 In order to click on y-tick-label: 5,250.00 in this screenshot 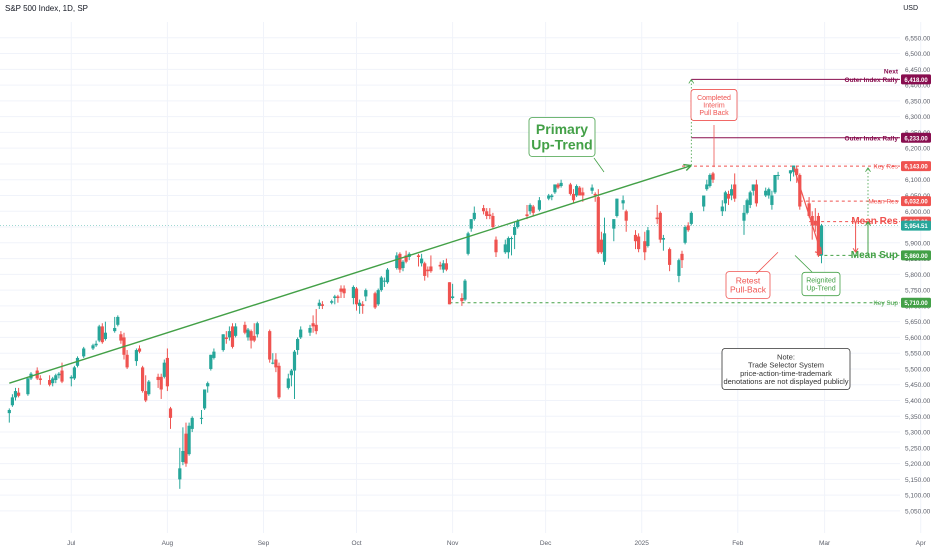, I will do `click(918, 448)`.